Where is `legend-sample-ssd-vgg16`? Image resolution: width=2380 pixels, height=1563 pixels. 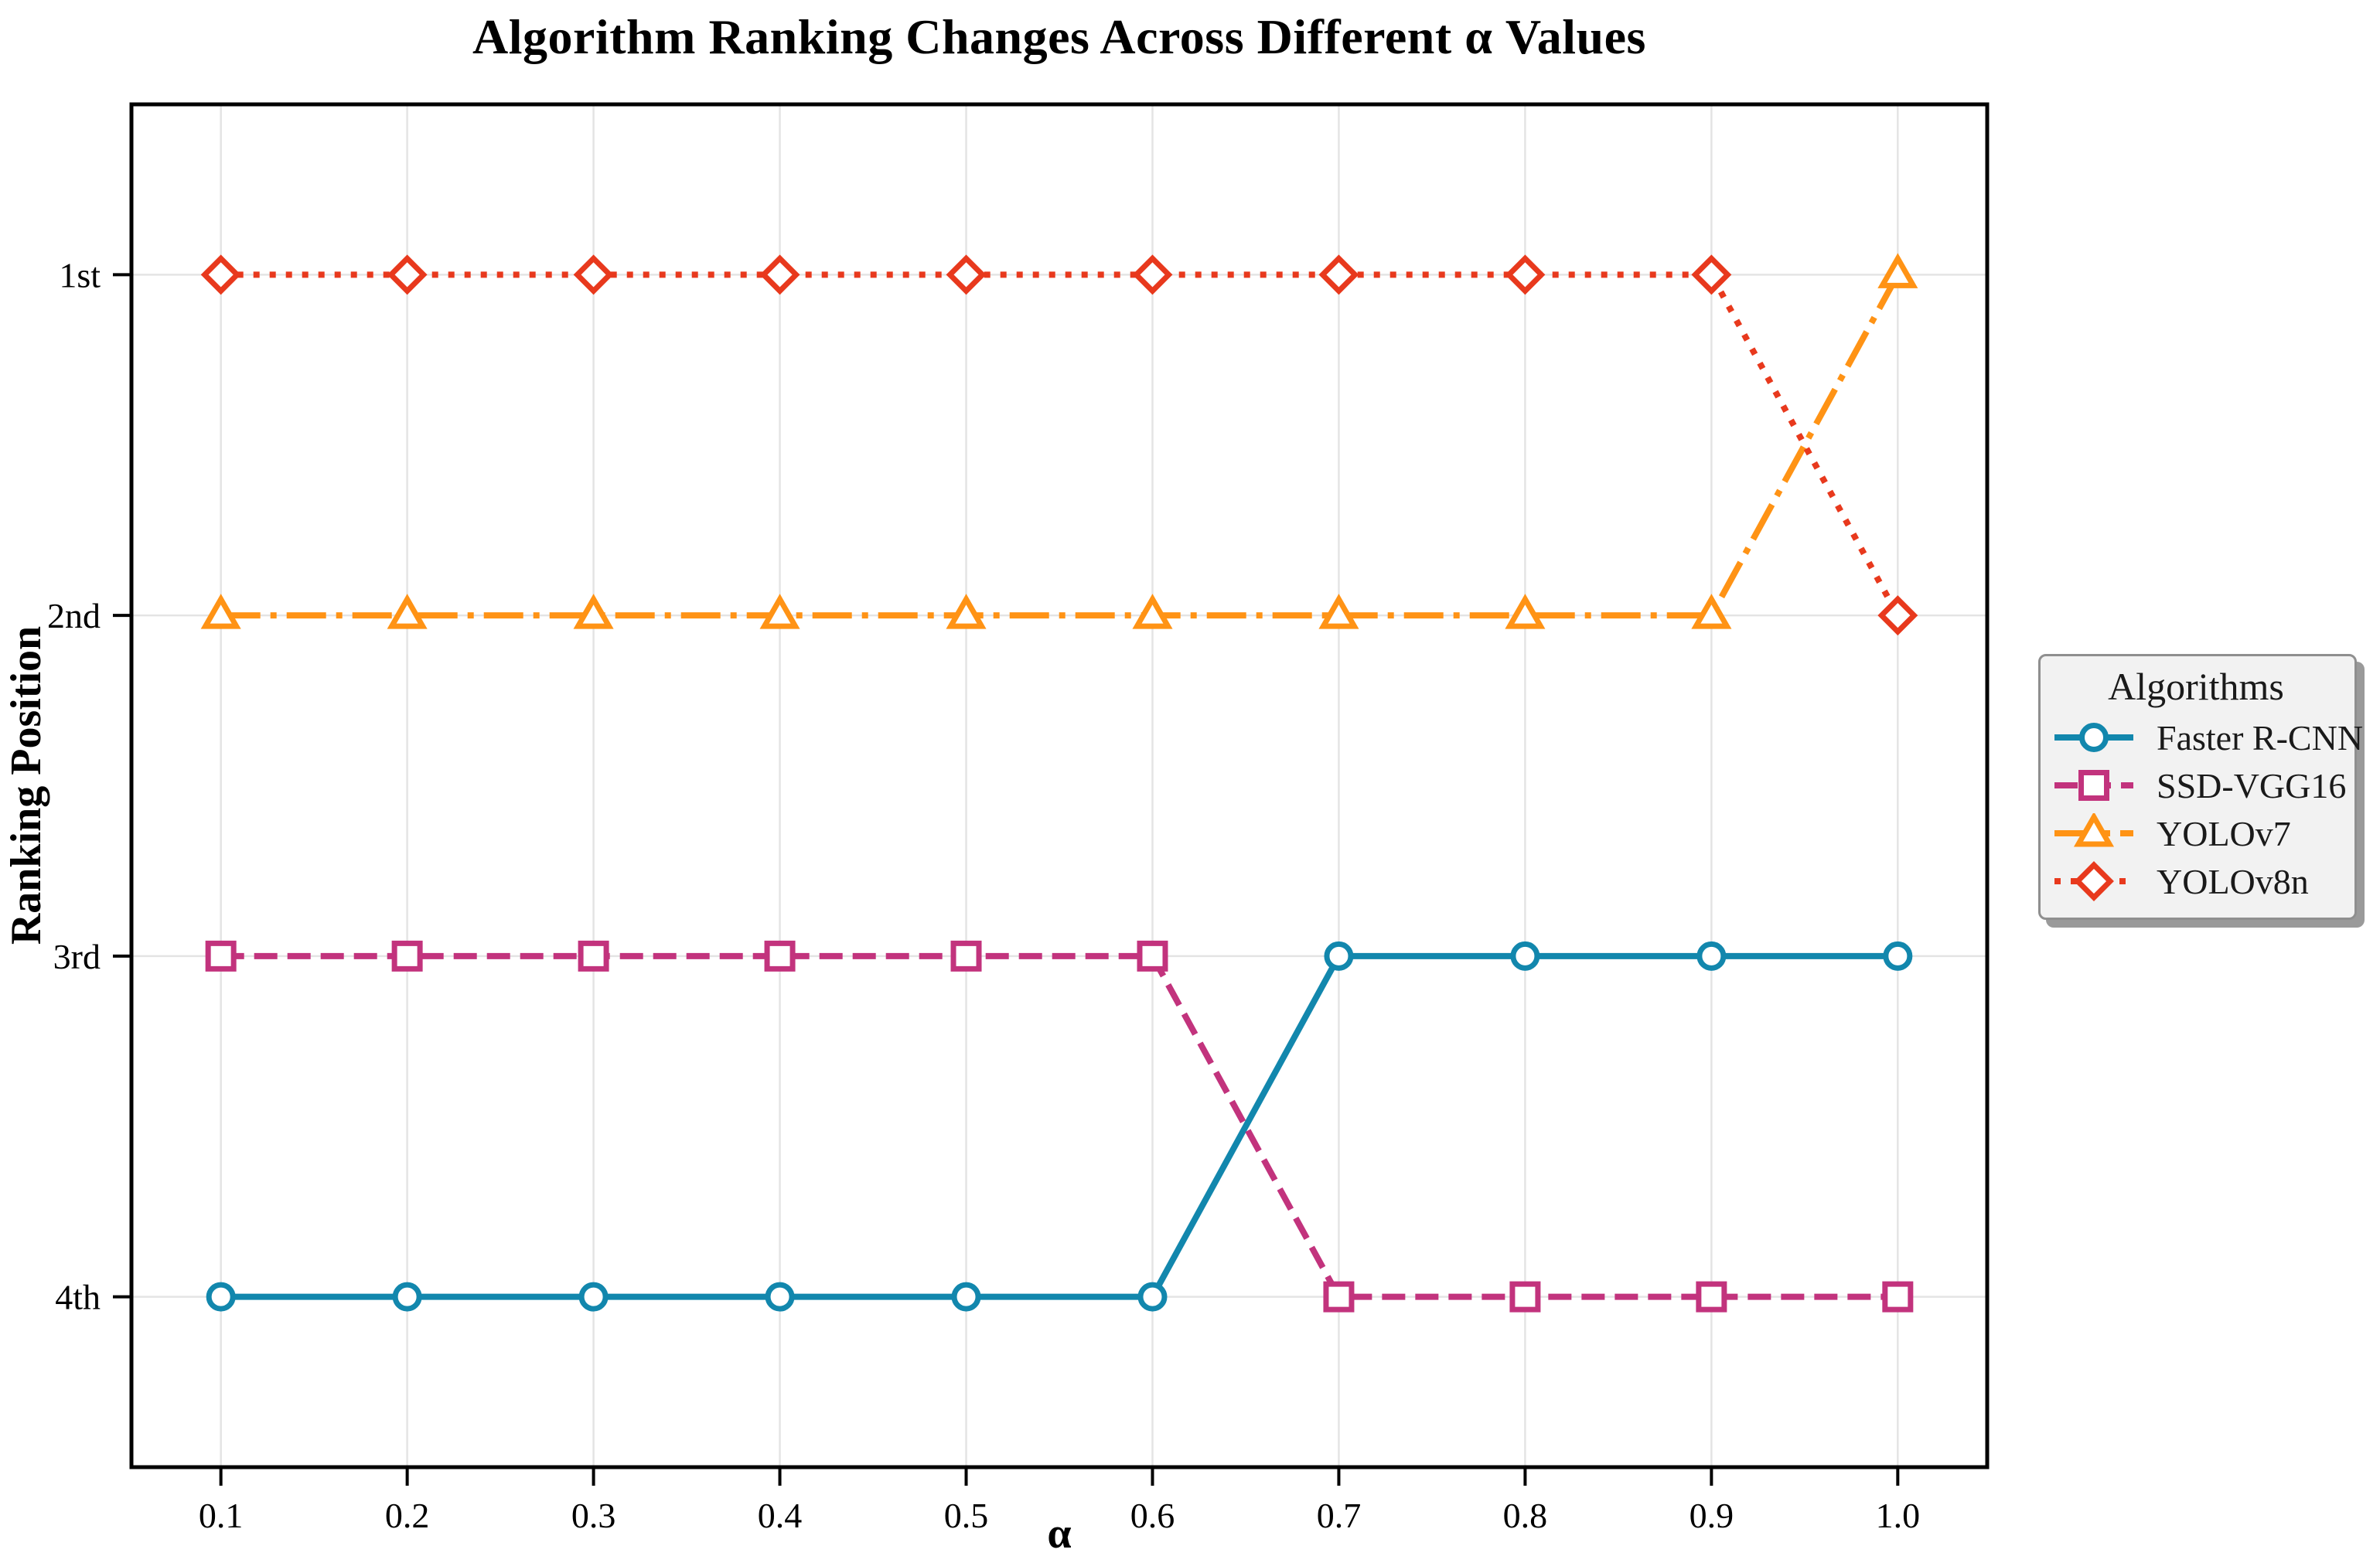
legend-sample-ssd-vgg16 is located at coordinates (2093, 785).